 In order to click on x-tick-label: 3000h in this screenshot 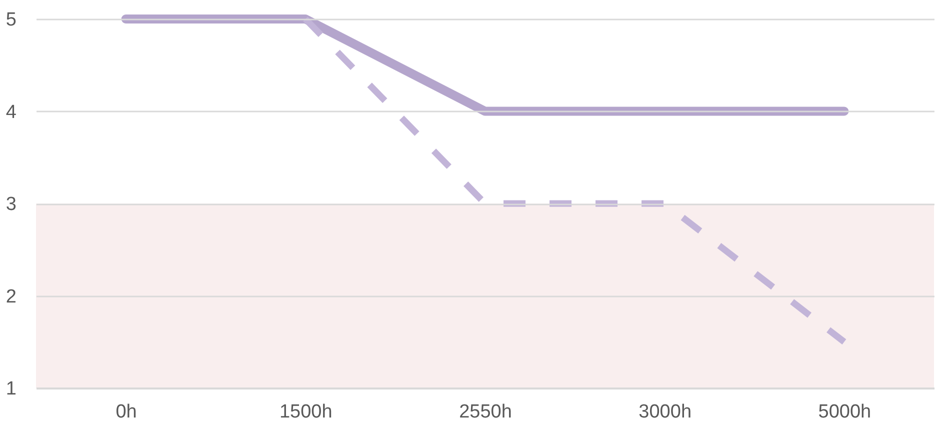, I will do `click(665, 412)`.